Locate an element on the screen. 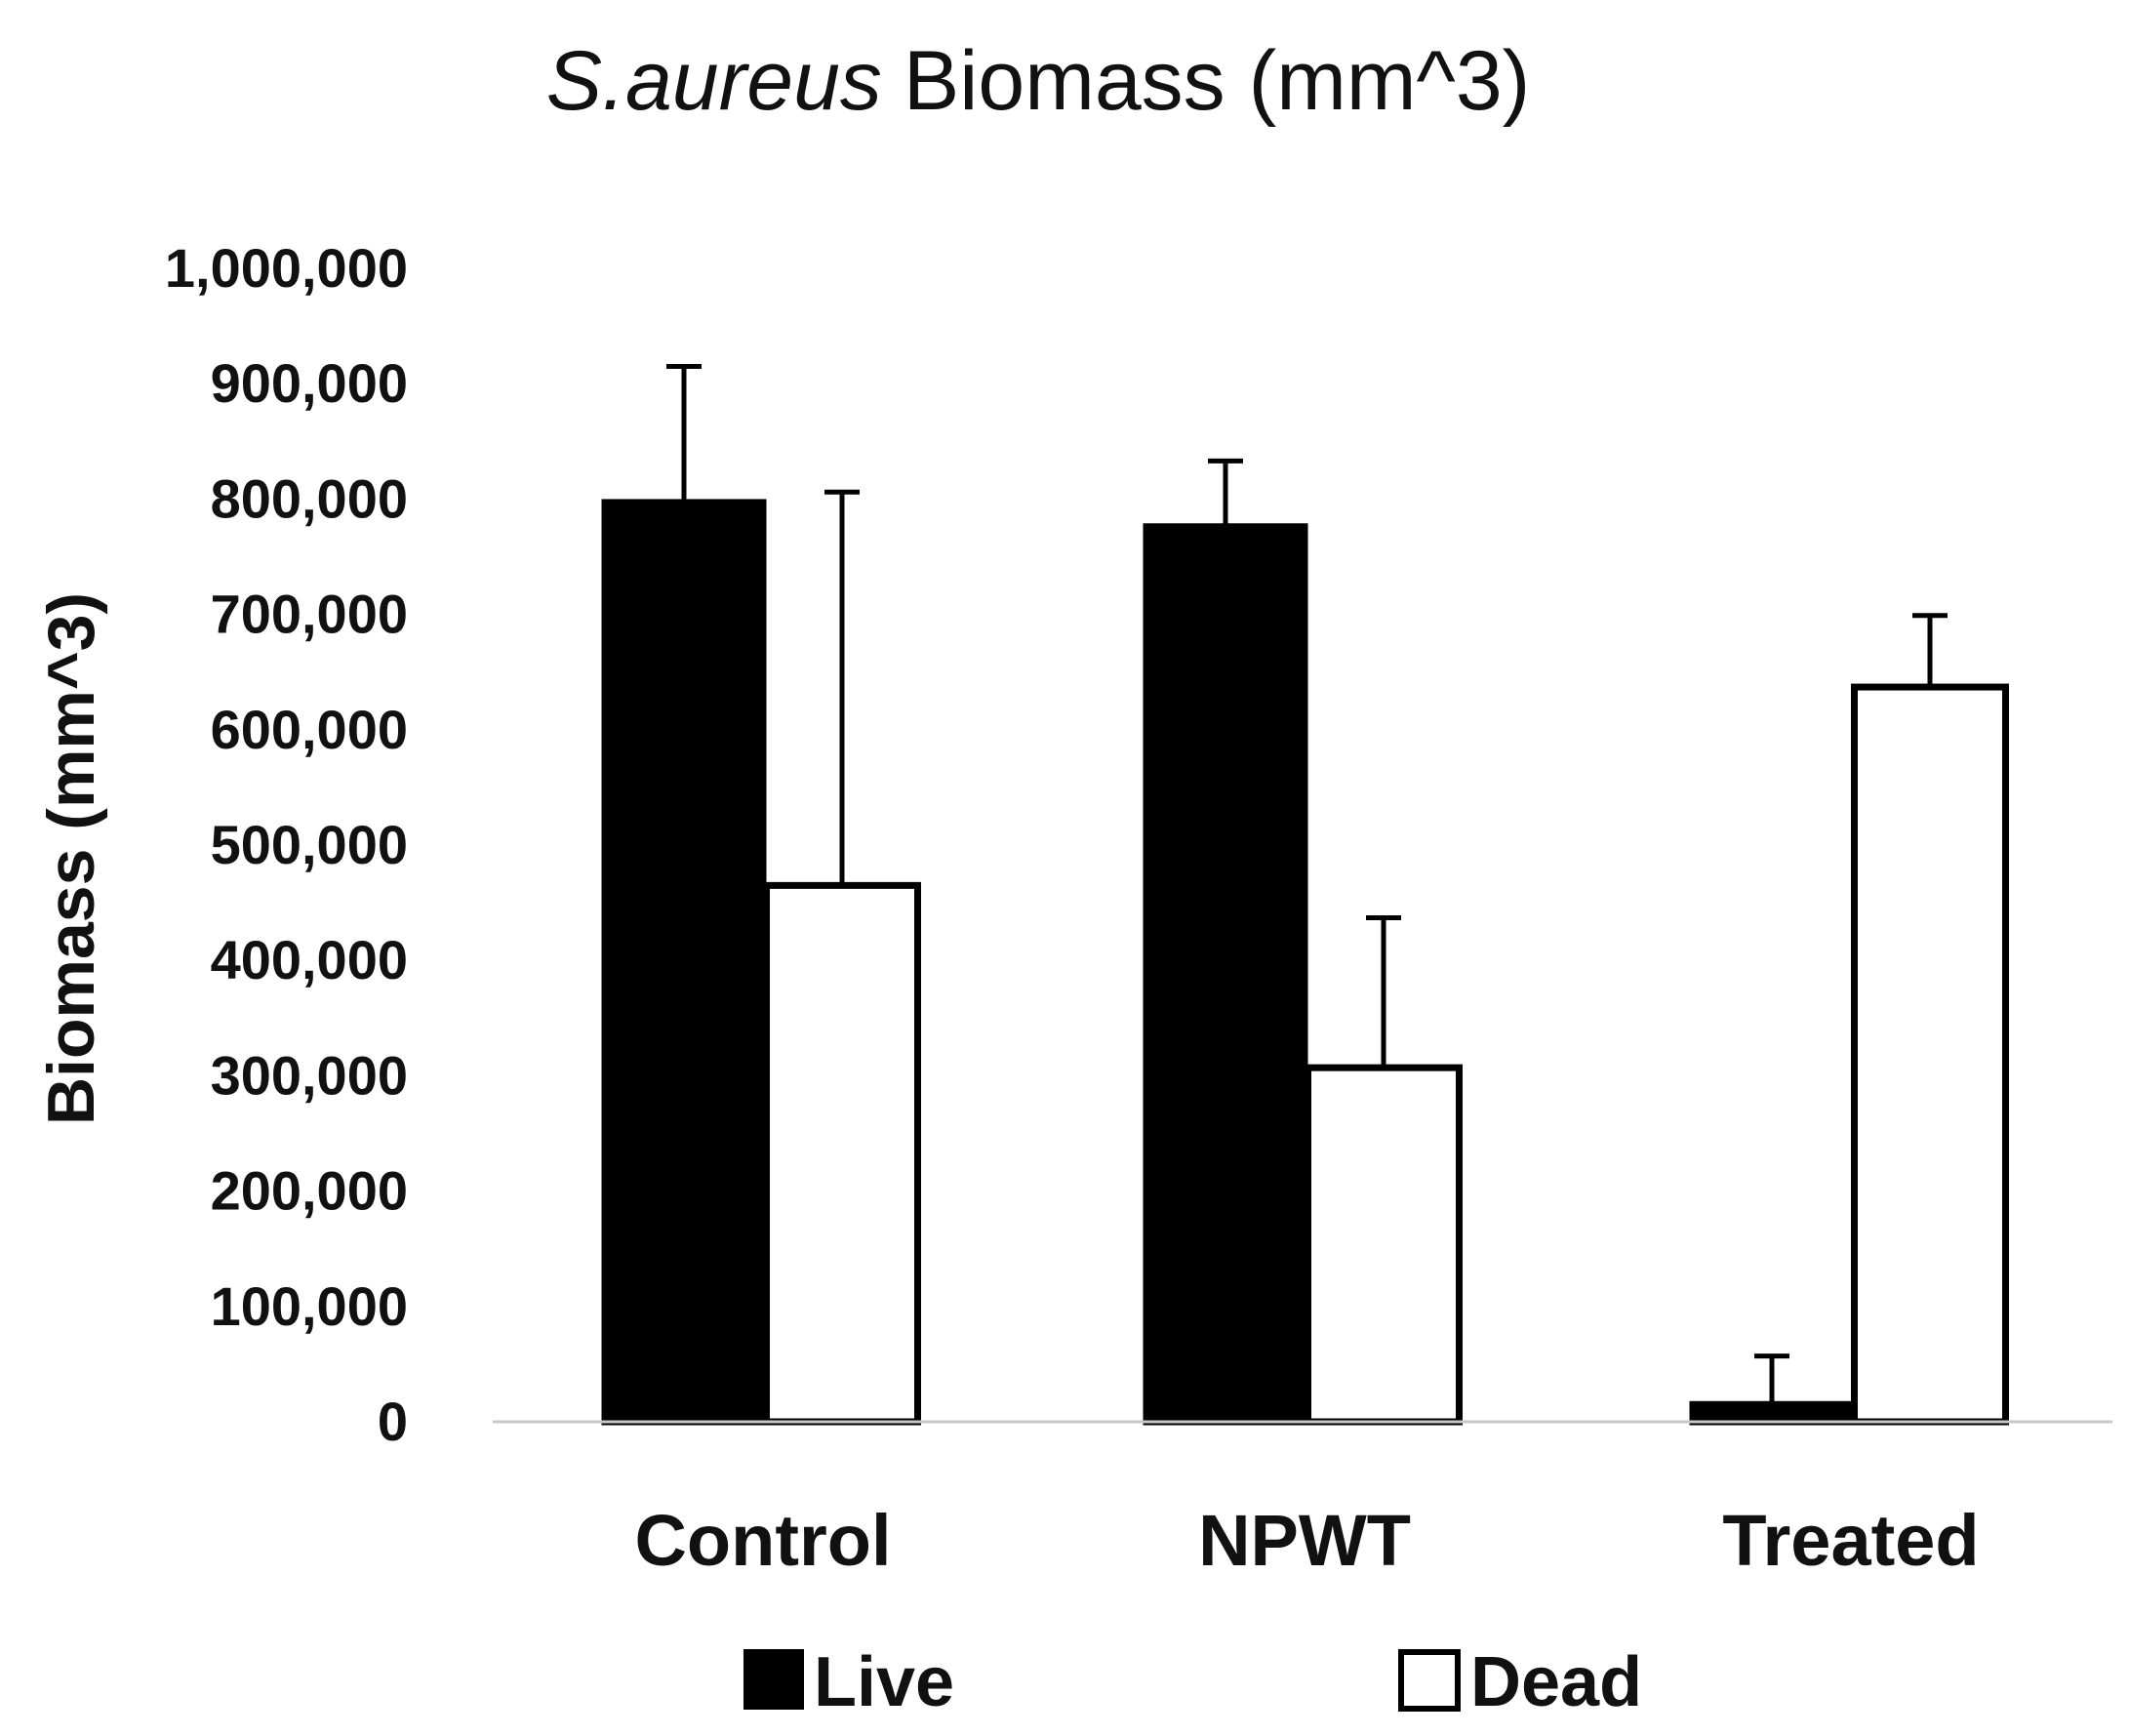 This screenshot has width=2129, height=1736. x-tick-label-npwt: NPWT is located at coordinates (1304, 1540).